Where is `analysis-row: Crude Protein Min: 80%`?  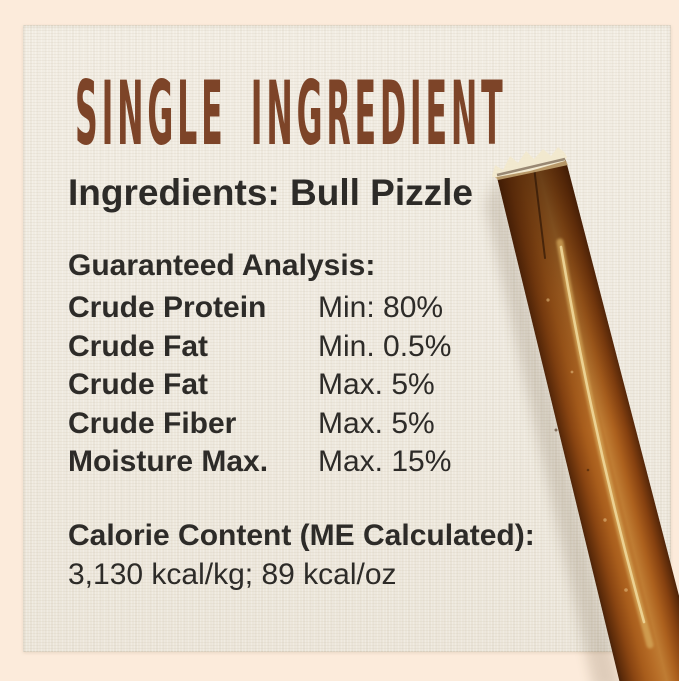 analysis-row: Crude Protein Min: 80% is located at coordinates (288, 308).